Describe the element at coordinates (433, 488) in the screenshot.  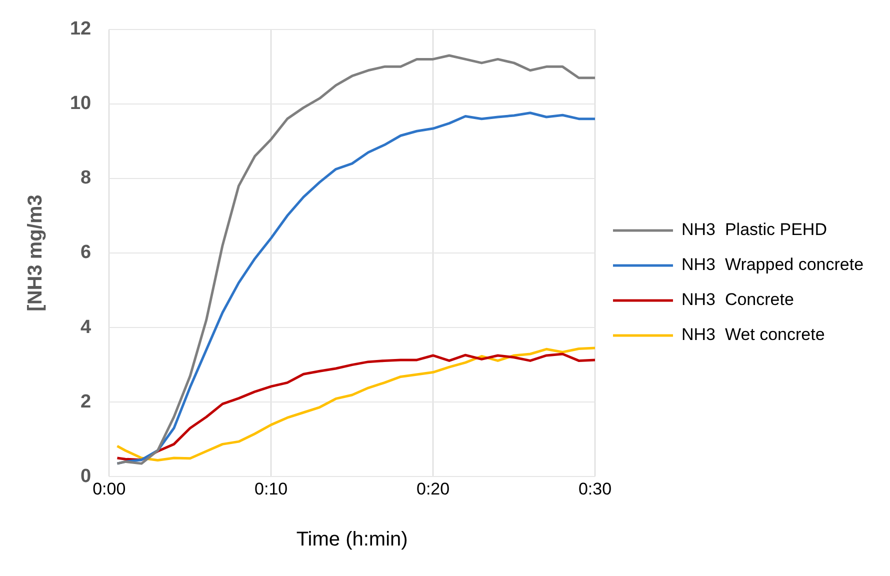
I see `x-tick-label: 0:20` at that location.